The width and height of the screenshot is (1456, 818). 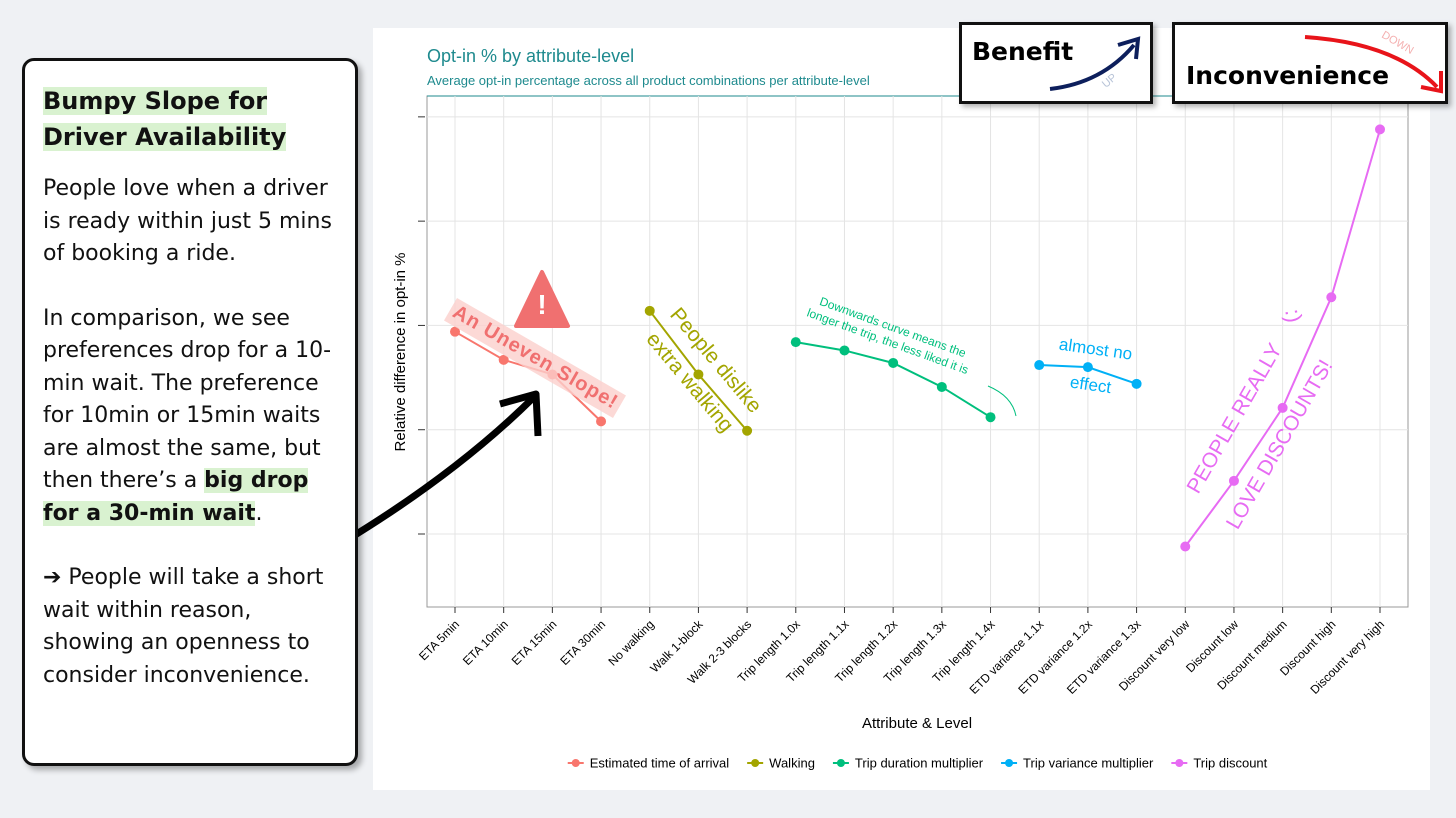 What do you see at coordinates (917, 723) in the screenshot?
I see `x-axis-title: Attribute & Level` at bounding box center [917, 723].